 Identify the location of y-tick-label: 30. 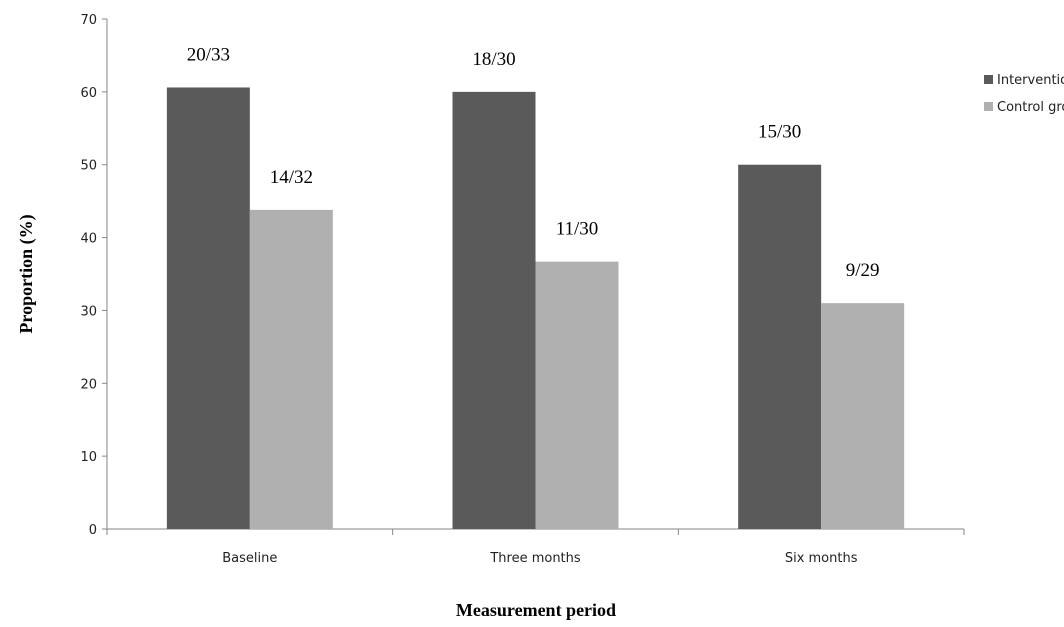
(88, 311).